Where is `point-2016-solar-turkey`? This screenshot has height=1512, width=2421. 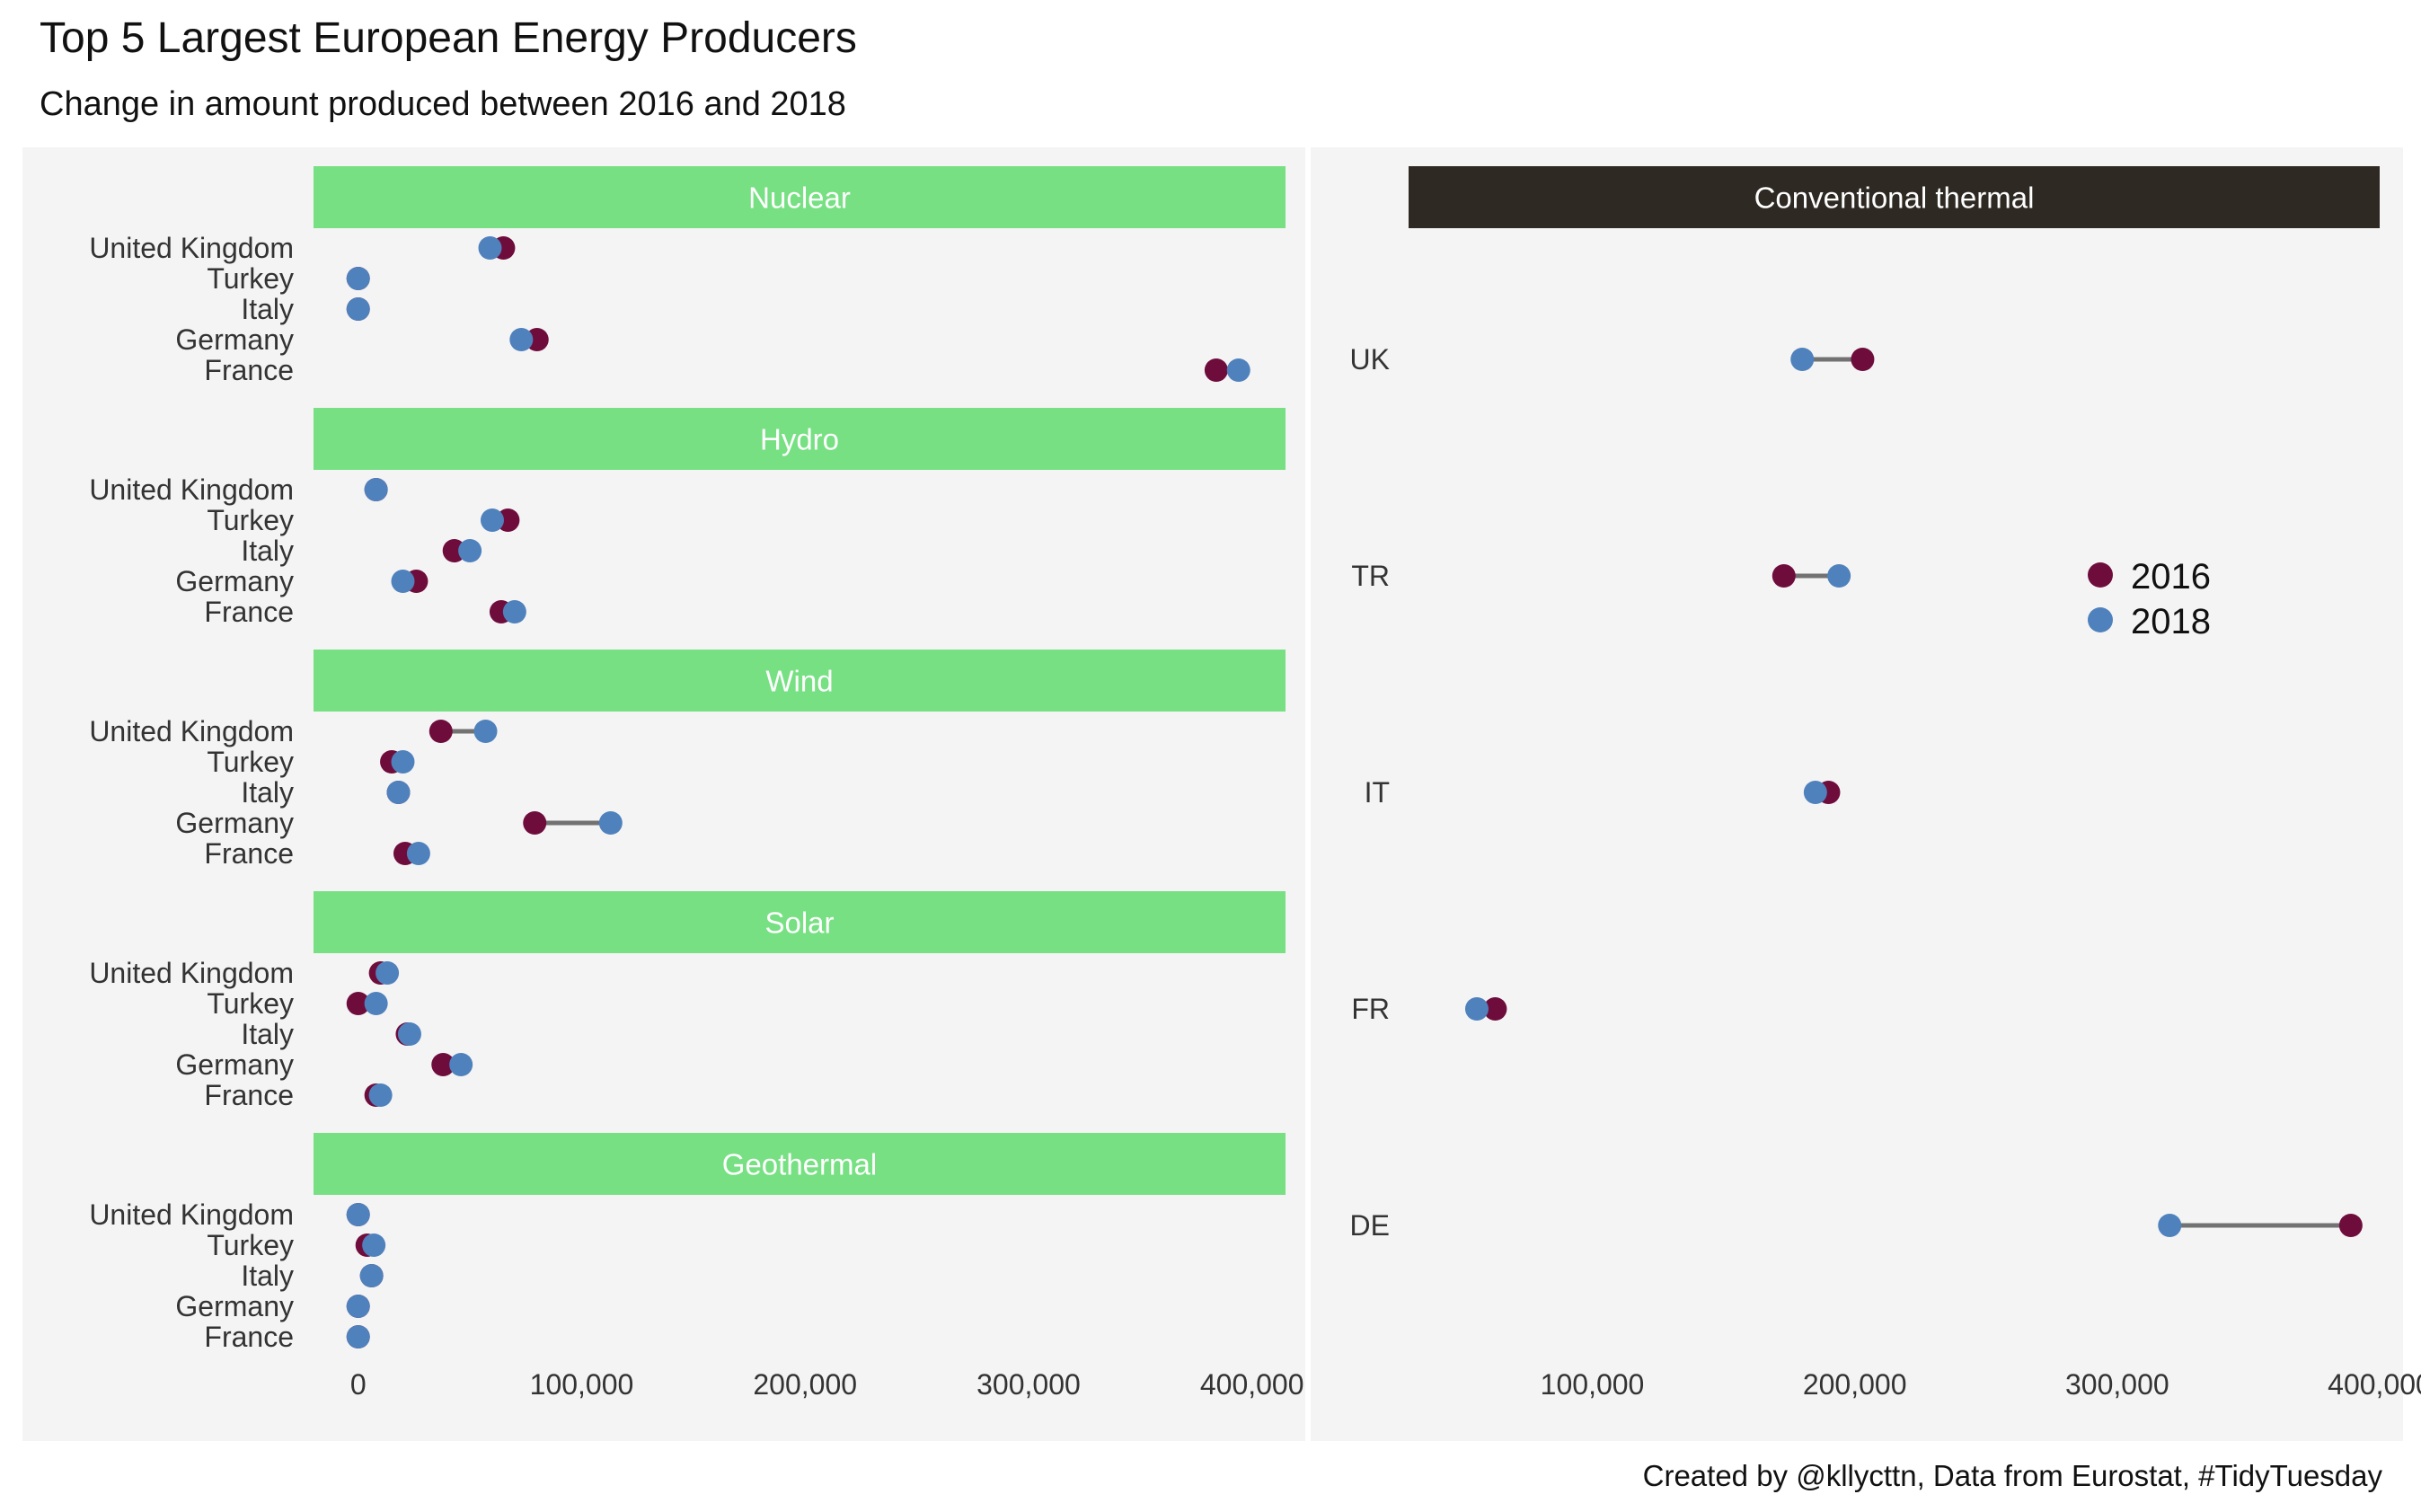 point-2016-solar-turkey is located at coordinates (358, 1004).